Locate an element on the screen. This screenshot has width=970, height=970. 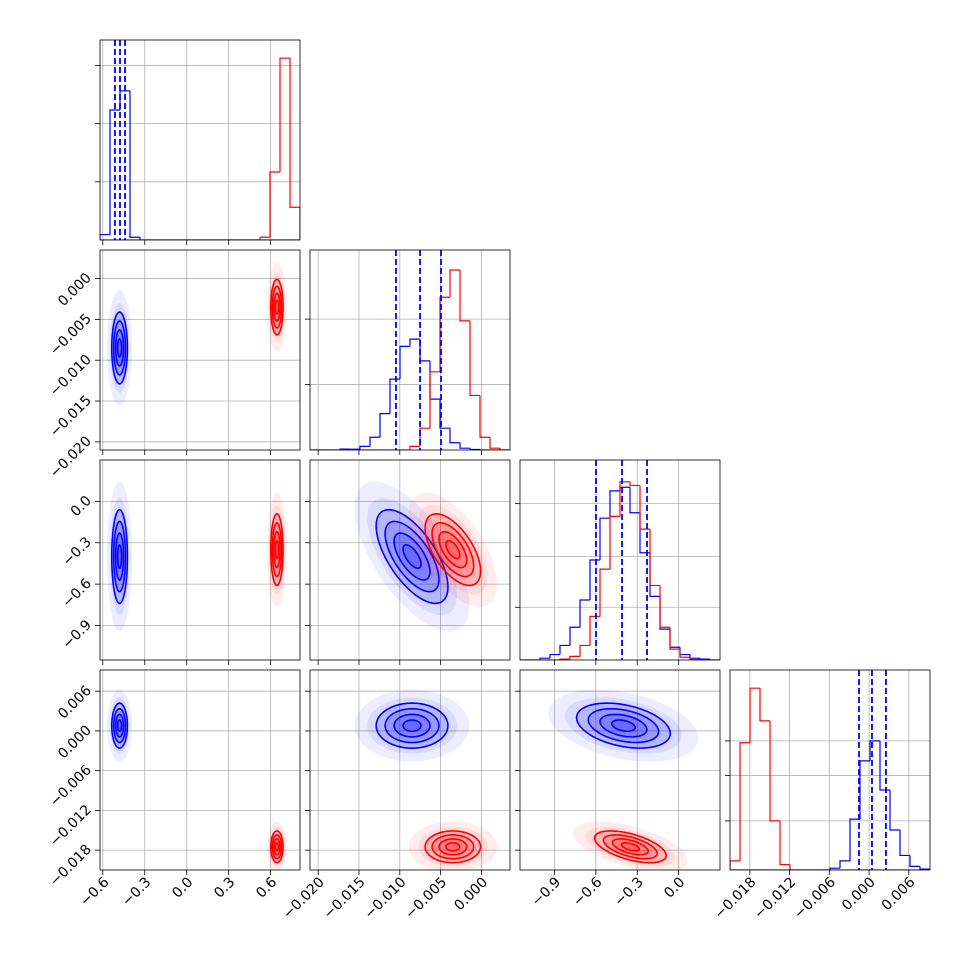
x-tick-label: −0.3 is located at coordinates (136, 891).